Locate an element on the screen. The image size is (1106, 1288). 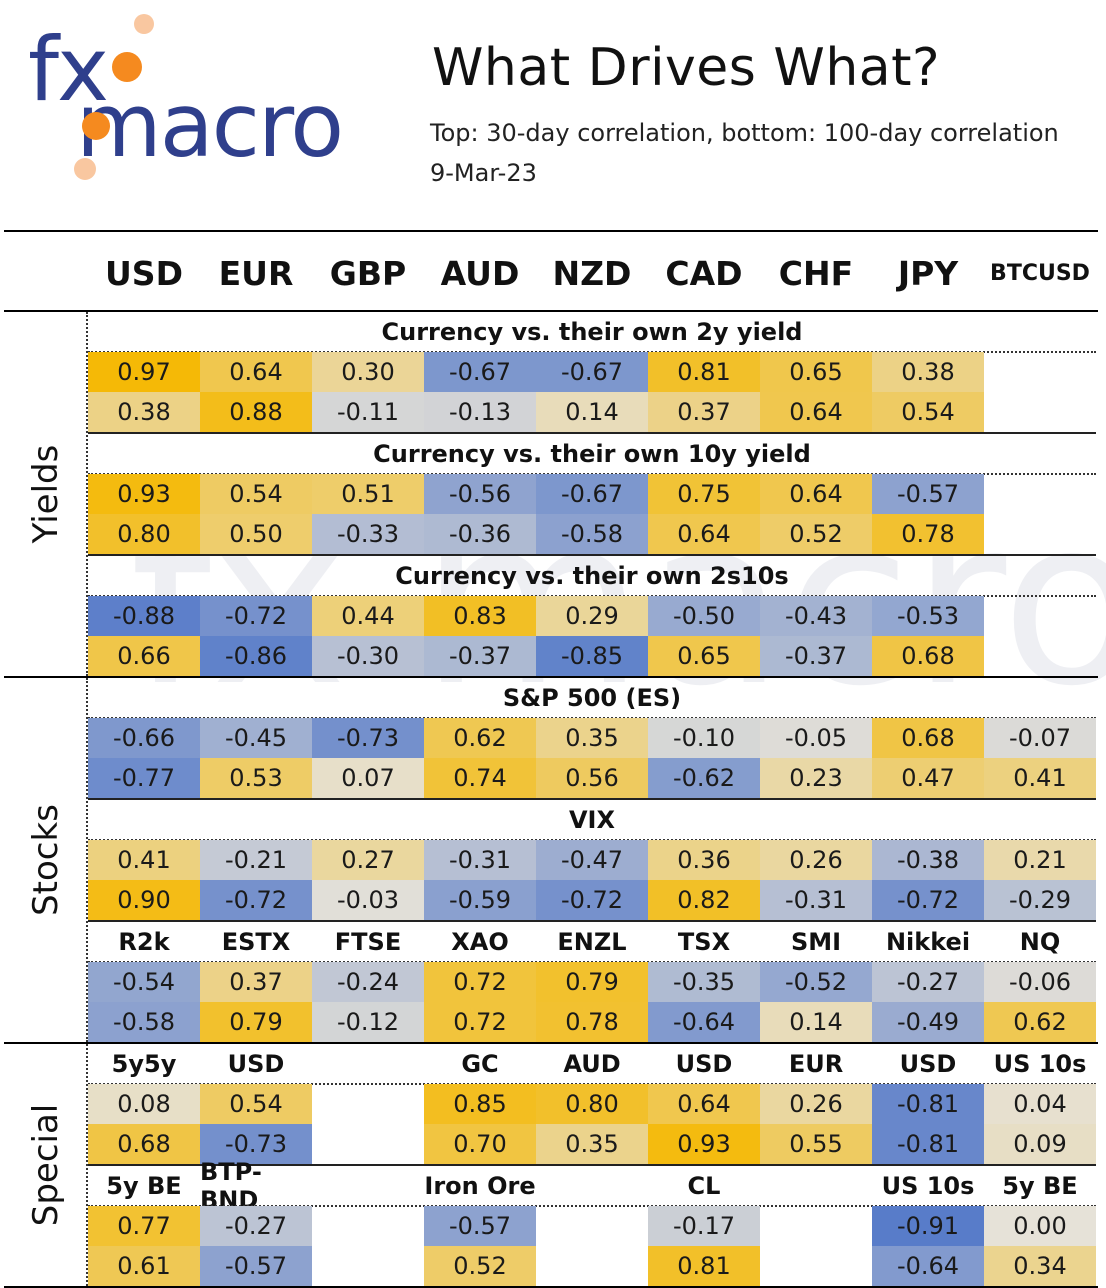
correlation-cell: 0.80 is located at coordinates (592, 1104).